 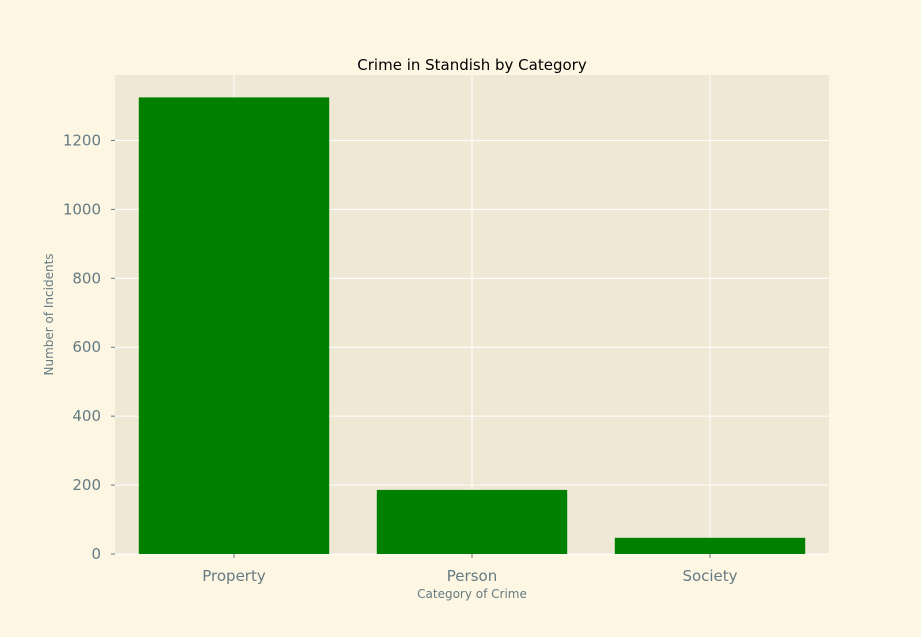 I want to click on bar-society, so click(x=710, y=545).